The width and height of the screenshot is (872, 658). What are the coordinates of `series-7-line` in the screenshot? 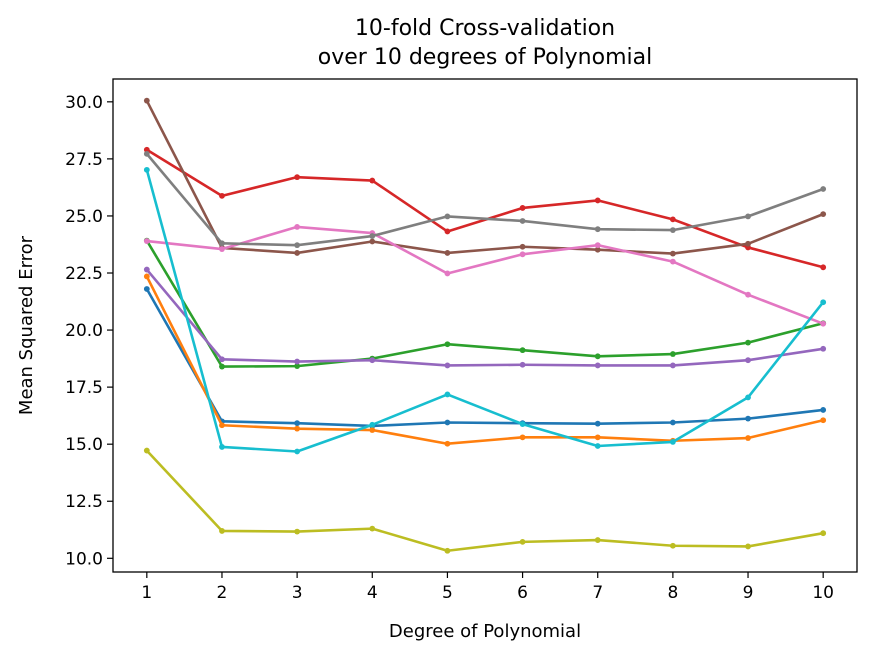 It's located at (485, 275).